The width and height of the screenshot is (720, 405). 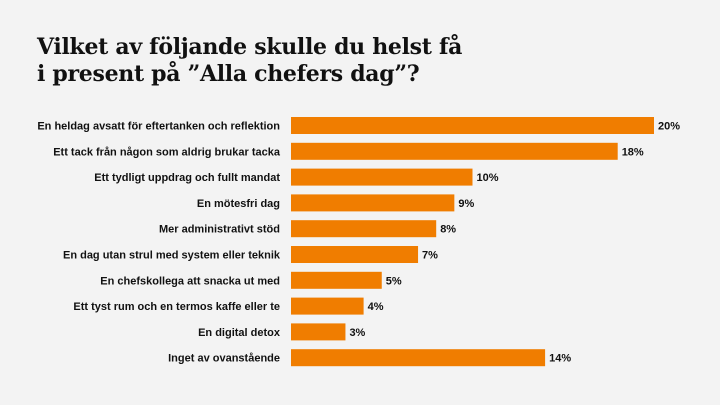 What do you see at coordinates (466, 204) in the screenshot?
I see `value-label: 9%` at bounding box center [466, 204].